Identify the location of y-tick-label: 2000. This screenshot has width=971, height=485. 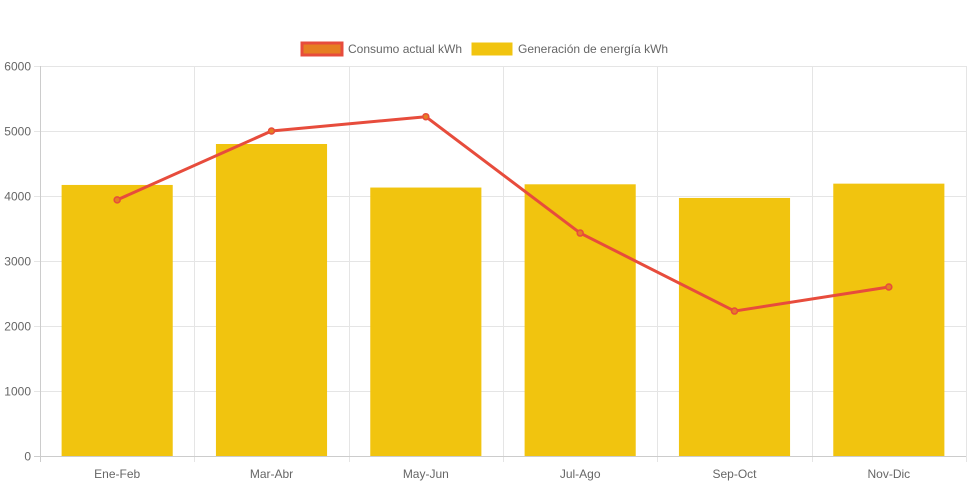
(17, 327).